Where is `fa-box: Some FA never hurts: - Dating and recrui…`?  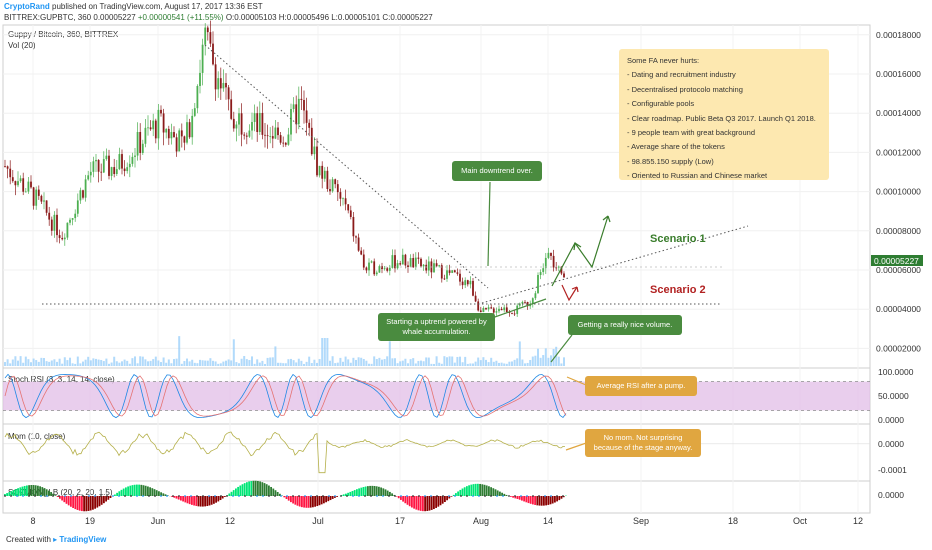
fa-box: Some FA never hurts: - Dating and recrui… is located at coordinates (724, 114).